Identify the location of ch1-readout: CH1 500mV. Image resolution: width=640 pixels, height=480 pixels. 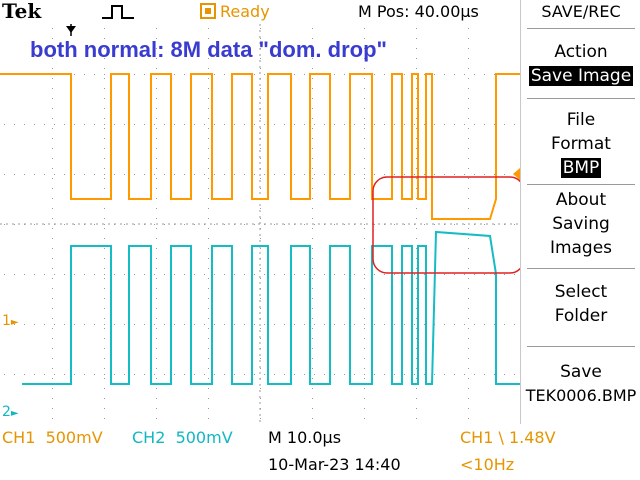
(52, 437).